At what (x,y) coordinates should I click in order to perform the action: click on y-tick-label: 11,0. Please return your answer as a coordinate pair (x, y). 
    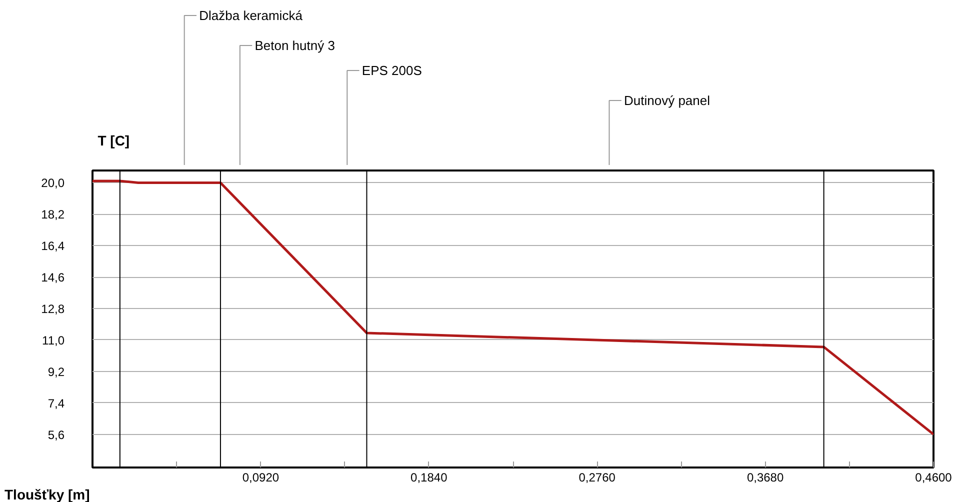
    Looking at the image, I should click on (53, 340).